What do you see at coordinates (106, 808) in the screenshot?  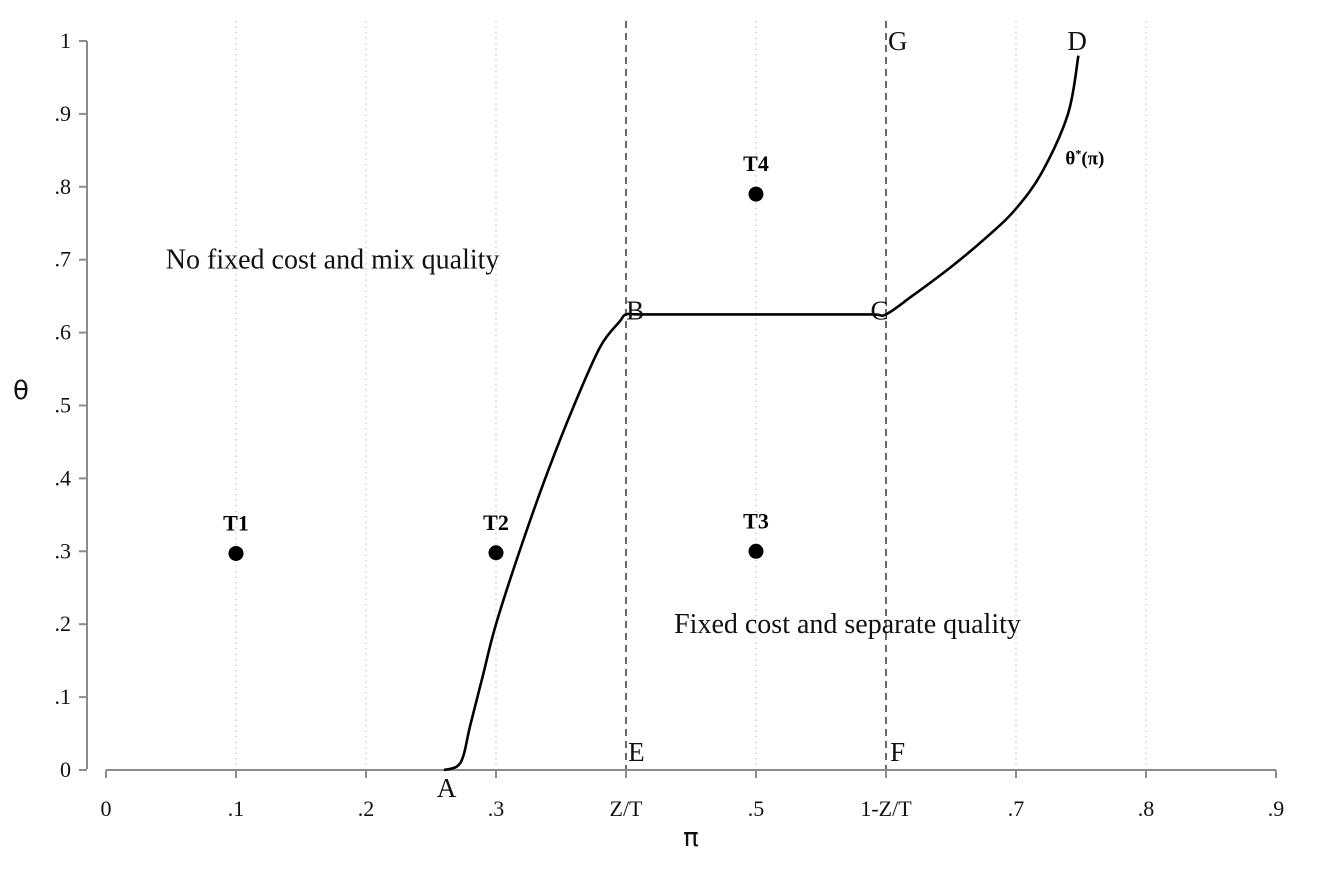 I see `x-tick-label-0: 0` at bounding box center [106, 808].